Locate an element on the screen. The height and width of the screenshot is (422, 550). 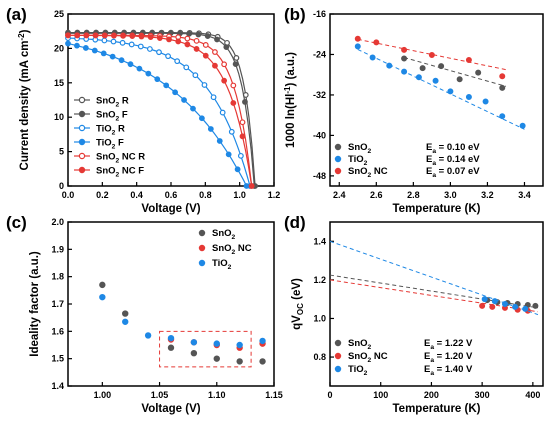
x-axis-title-d: Temperature (K) is located at coordinates (437, 409).